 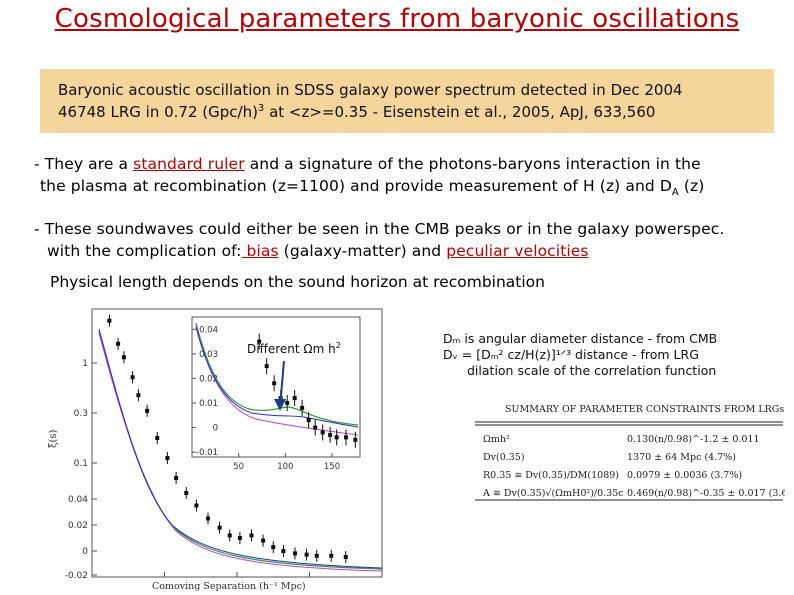 What do you see at coordinates (407, 101) in the screenshot?
I see `highlight-banner` at bounding box center [407, 101].